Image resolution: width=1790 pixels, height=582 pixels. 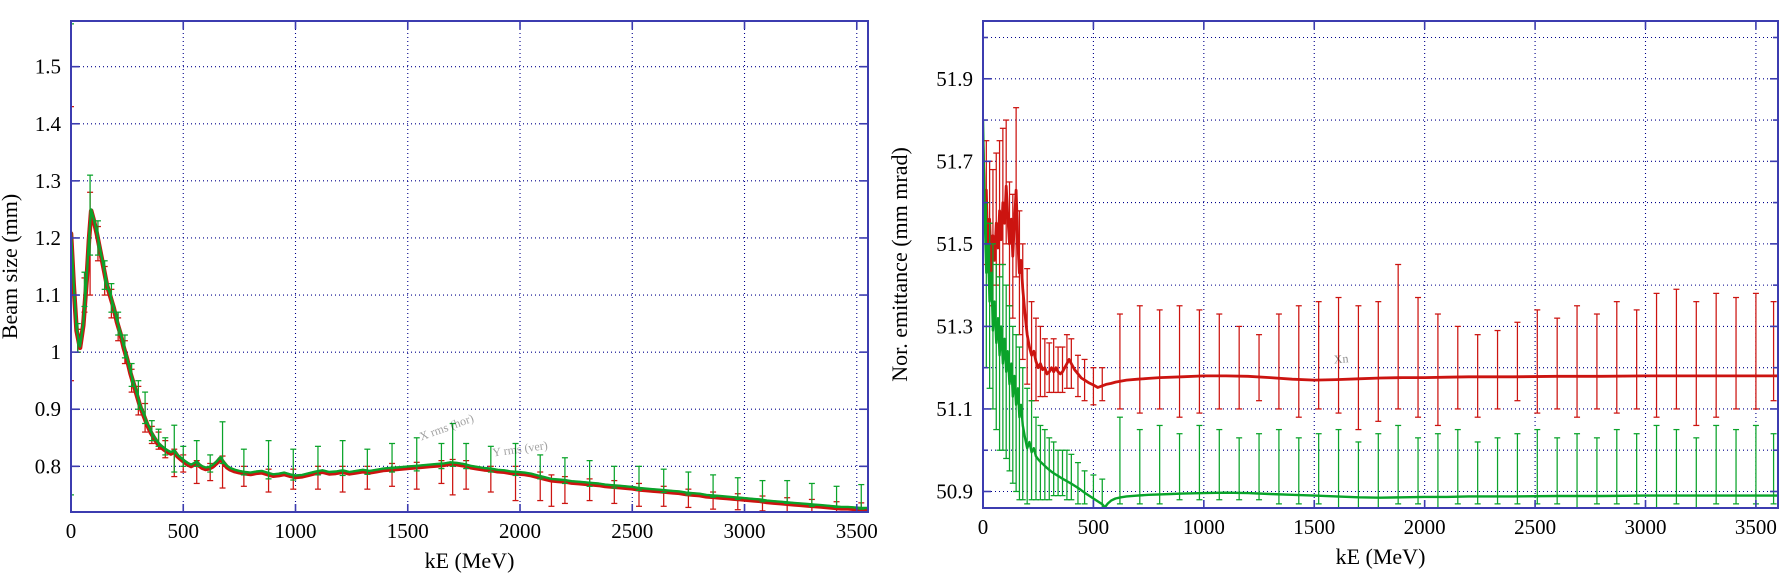 What do you see at coordinates (954, 244) in the screenshot?
I see `y-tick-label: 51.5` at bounding box center [954, 244].